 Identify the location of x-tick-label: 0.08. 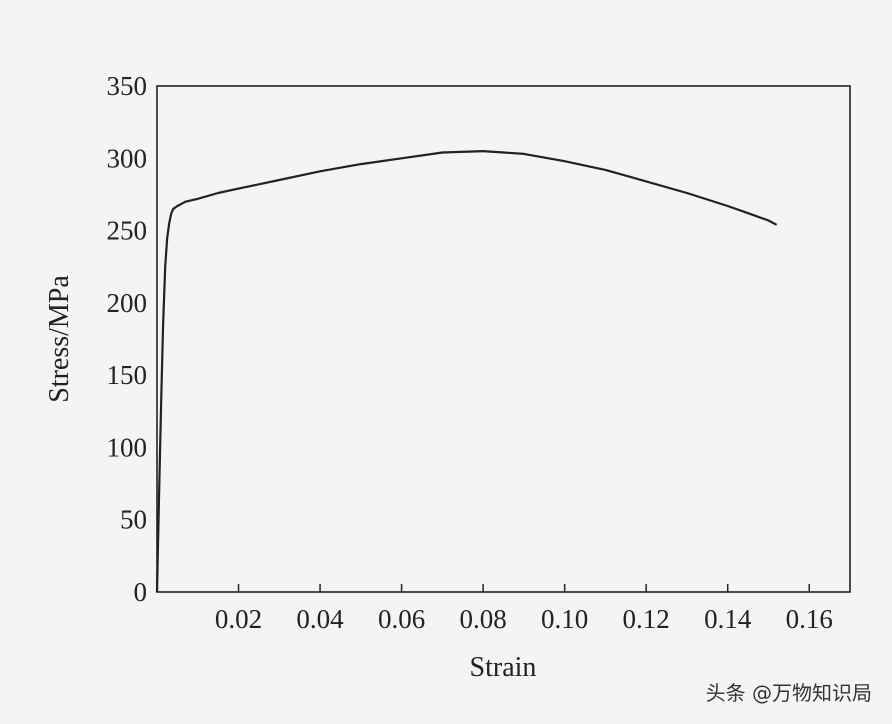
(482, 619).